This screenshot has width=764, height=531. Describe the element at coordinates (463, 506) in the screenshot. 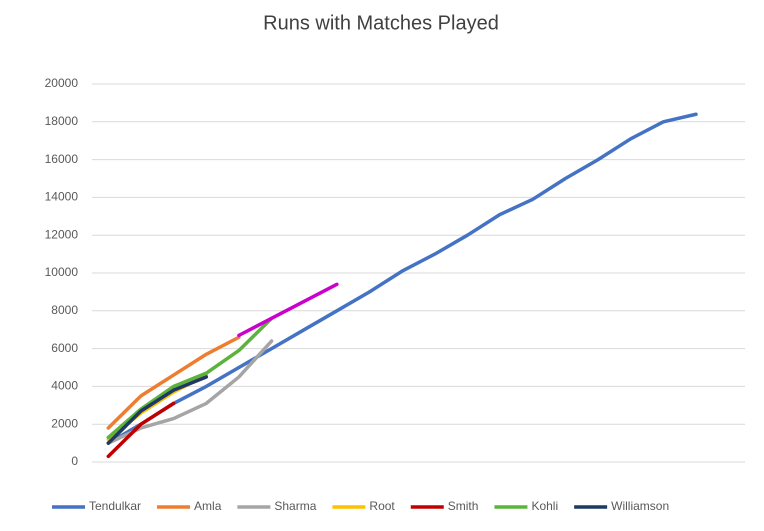

I see `legend-label: Smith` at that location.